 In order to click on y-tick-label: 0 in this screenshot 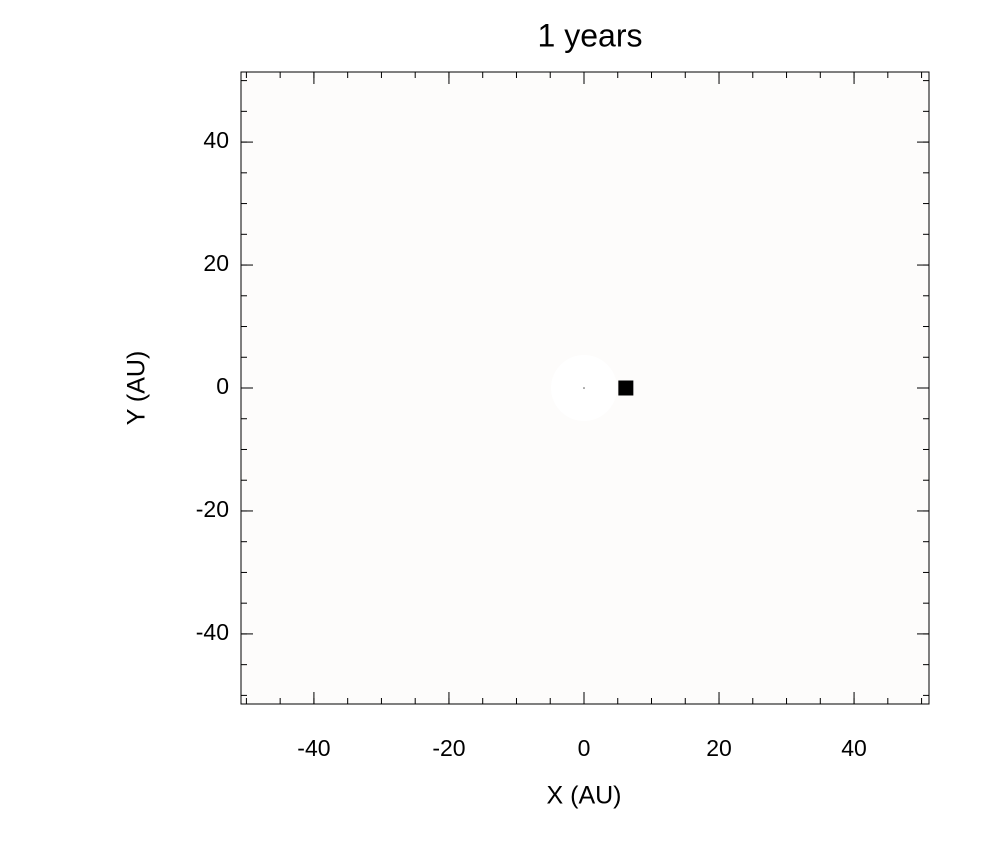, I will do `click(222, 386)`.